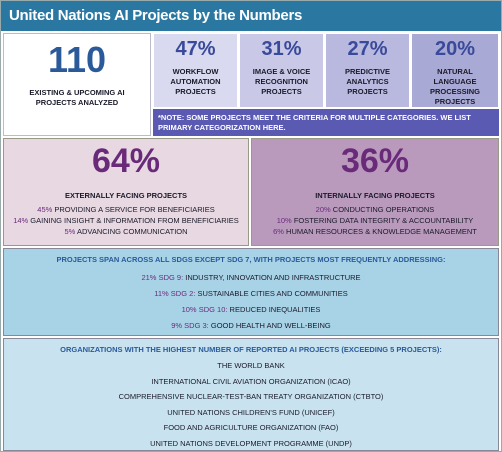 This screenshot has height=452, width=502. I want to click on sdg-number: SDG 10:, so click(213, 309).